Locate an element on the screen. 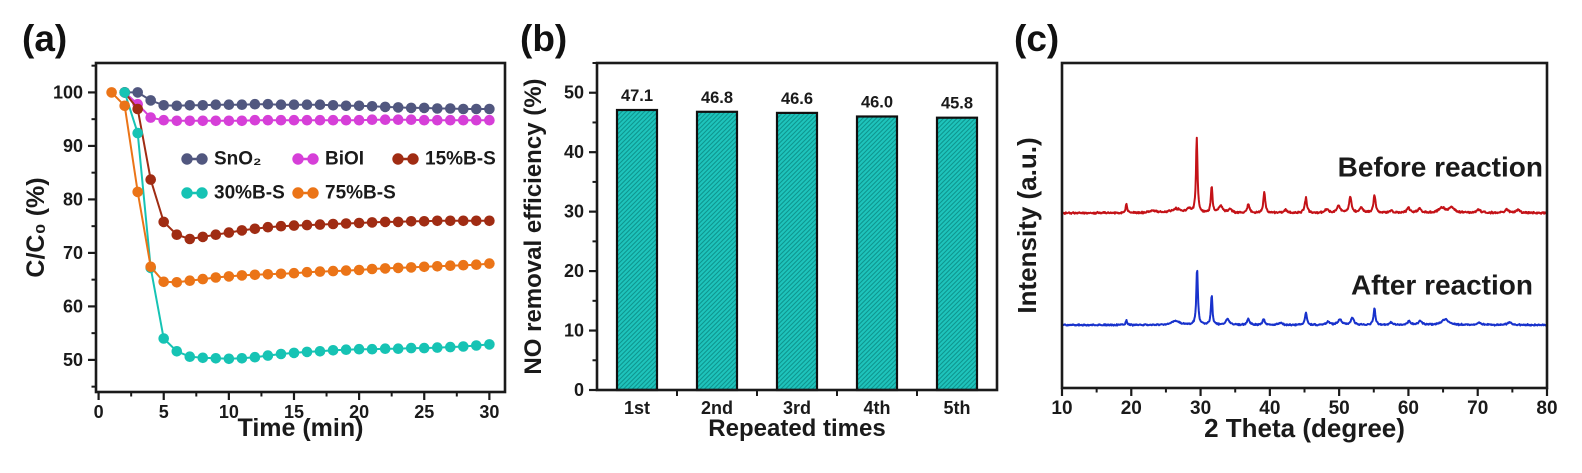  bar-value-label: 46.8 is located at coordinates (717, 98).